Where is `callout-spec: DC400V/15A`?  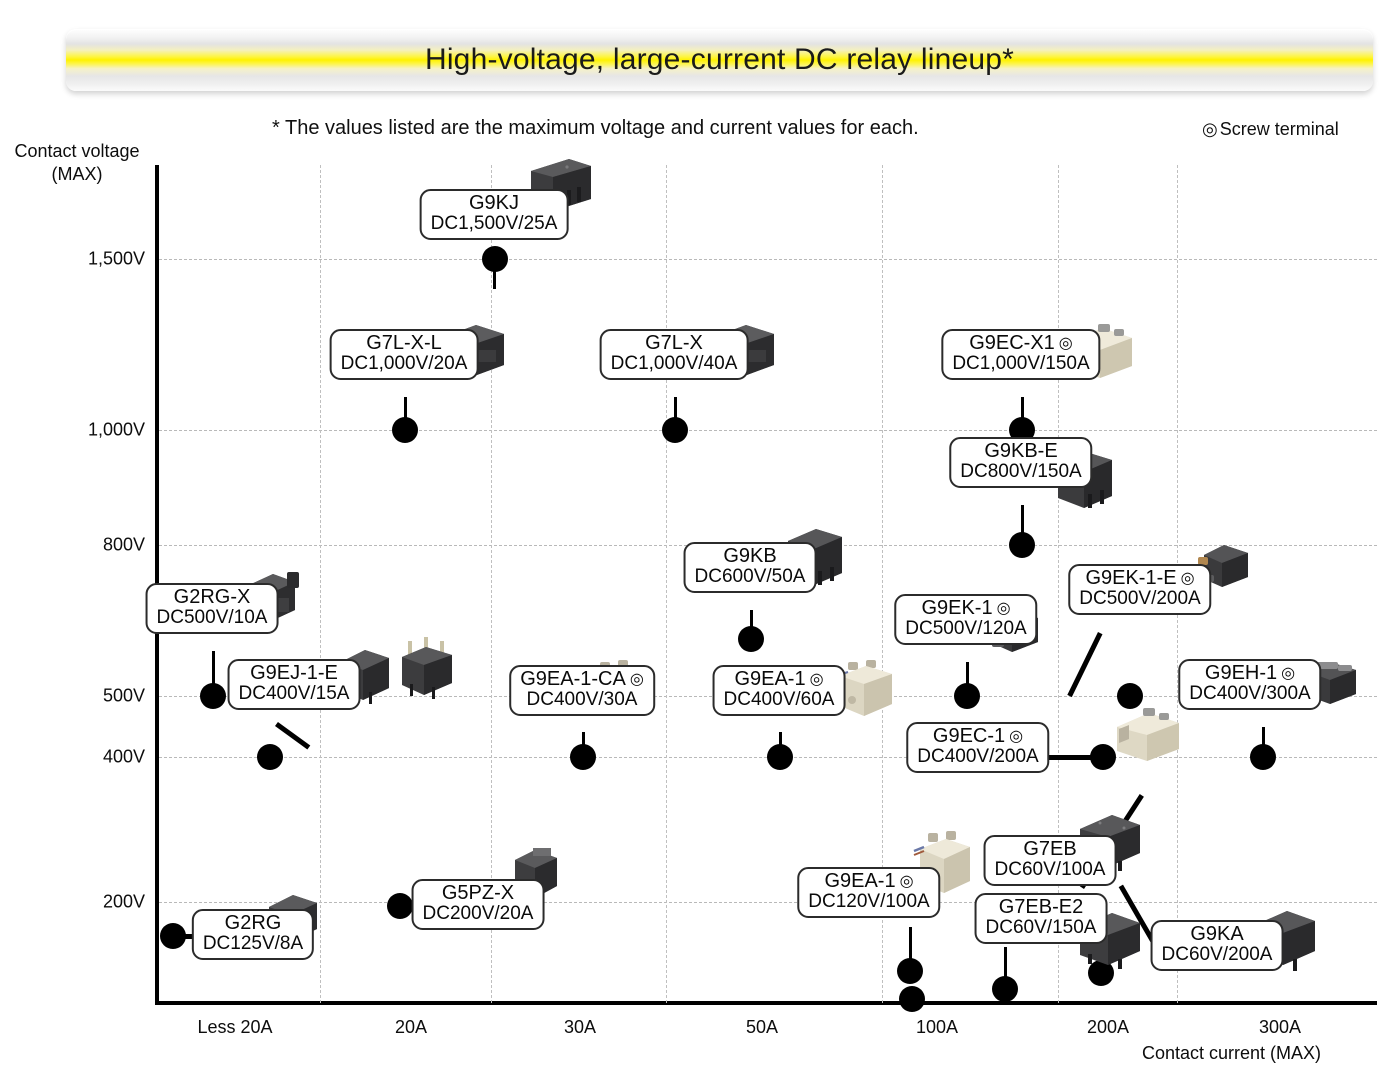 callout-spec: DC400V/15A is located at coordinates (294, 694).